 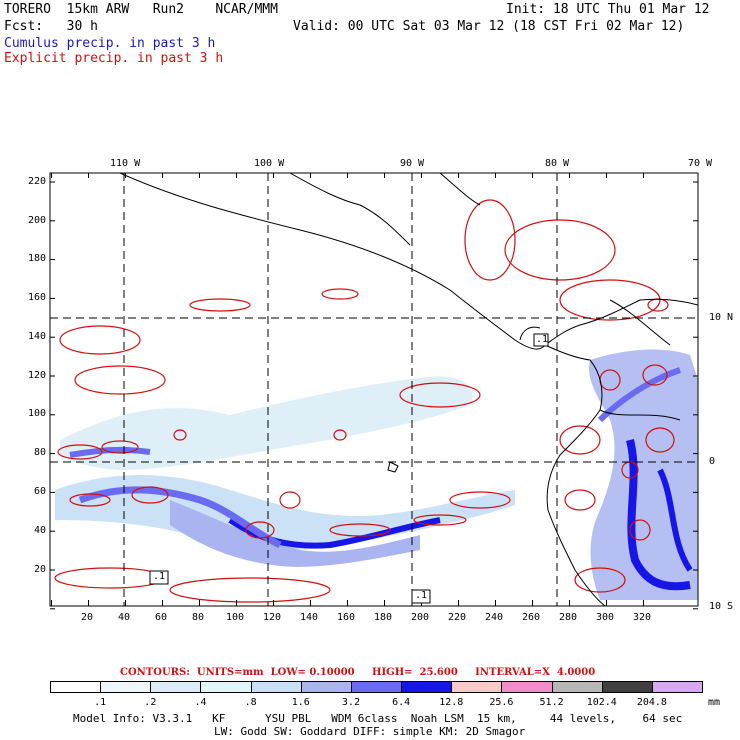 What do you see at coordinates (272, 617) in the screenshot?
I see `x-tick-120: 120` at bounding box center [272, 617].